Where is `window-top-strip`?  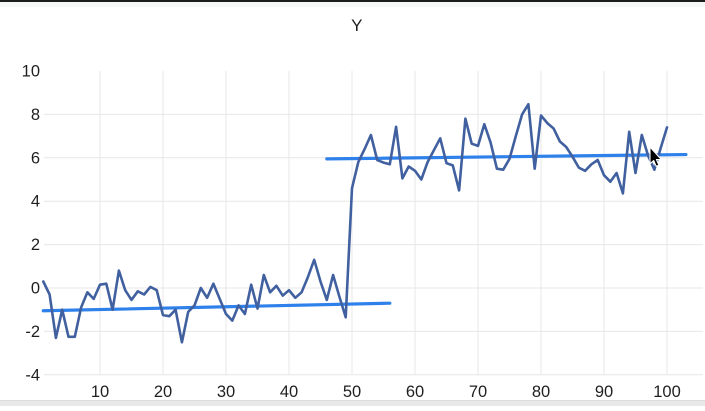 window-top-strip is located at coordinates (352, 4).